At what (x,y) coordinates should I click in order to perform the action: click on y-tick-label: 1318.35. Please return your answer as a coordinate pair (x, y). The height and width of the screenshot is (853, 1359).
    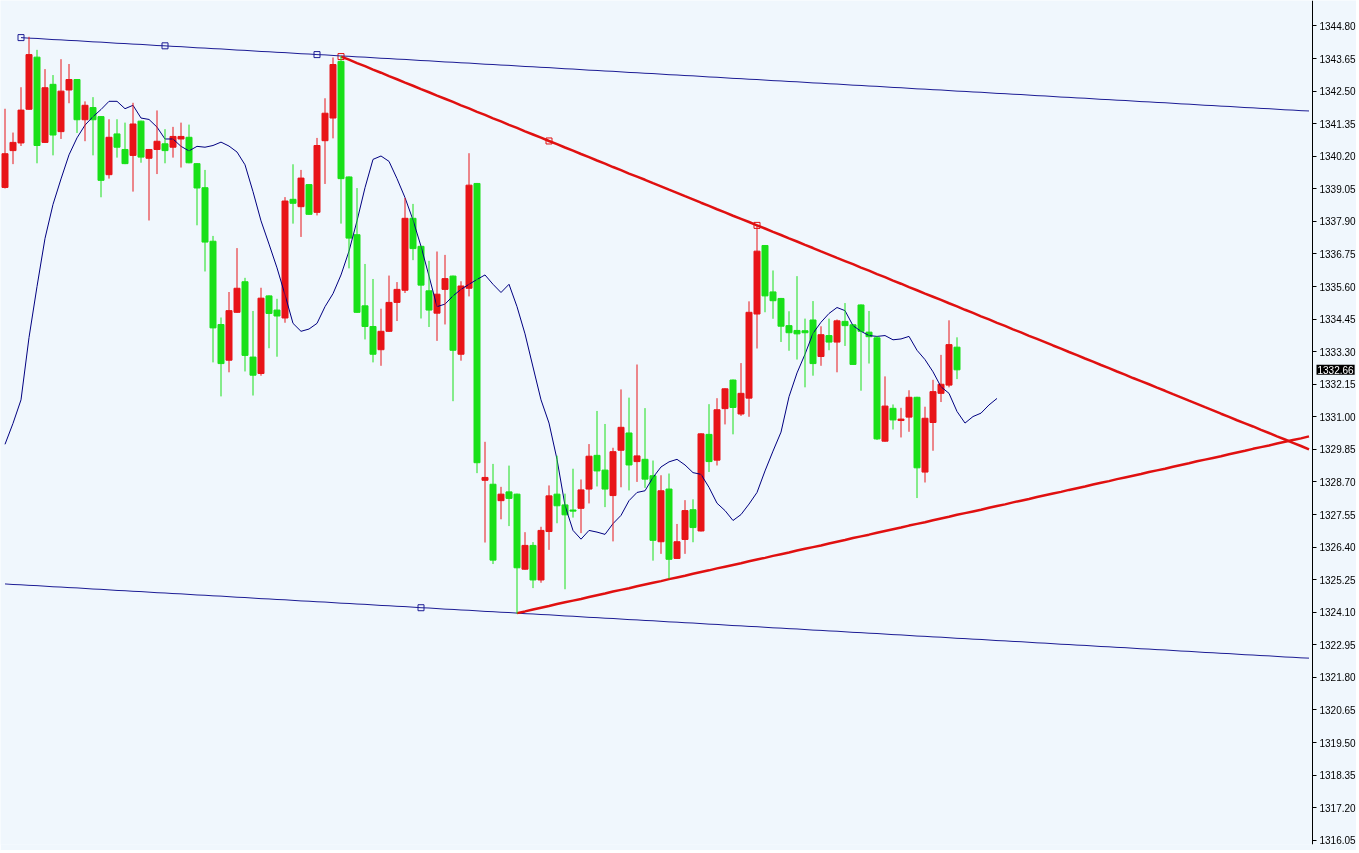
    Looking at the image, I should click on (1338, 776).